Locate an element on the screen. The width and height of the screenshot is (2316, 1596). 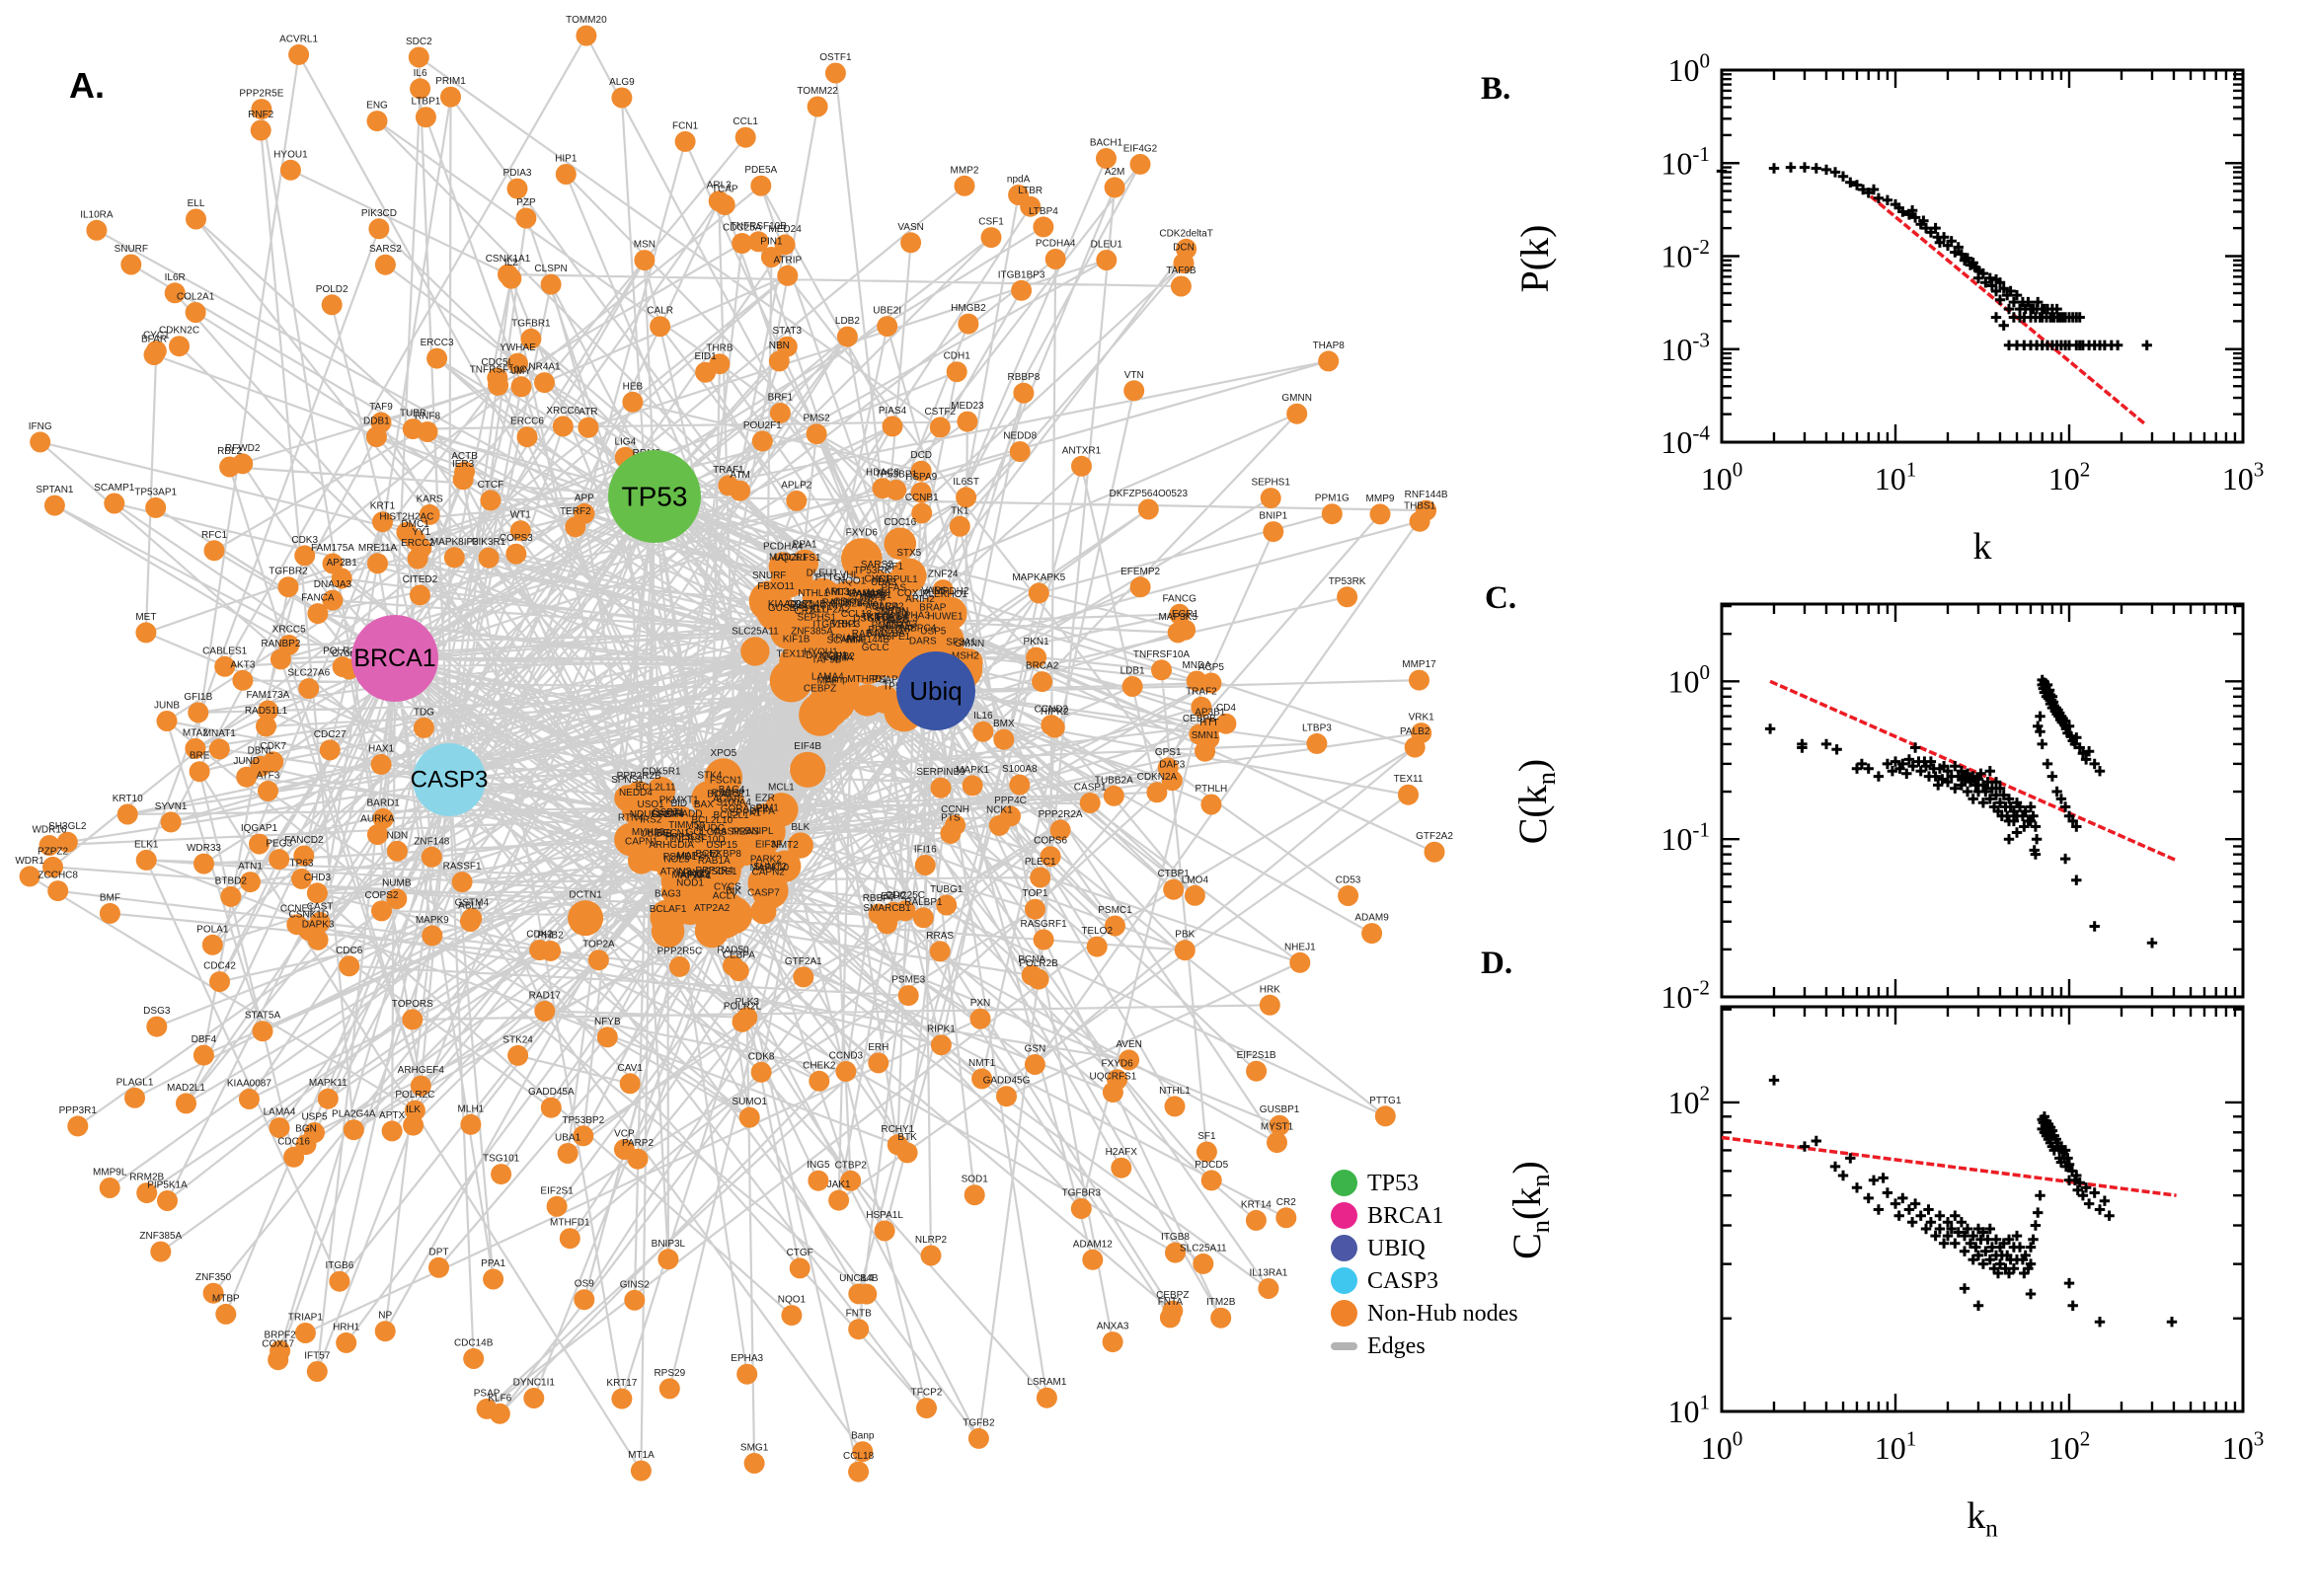
svg-text: PPP2R2A is located at coordinates (1061, 814).